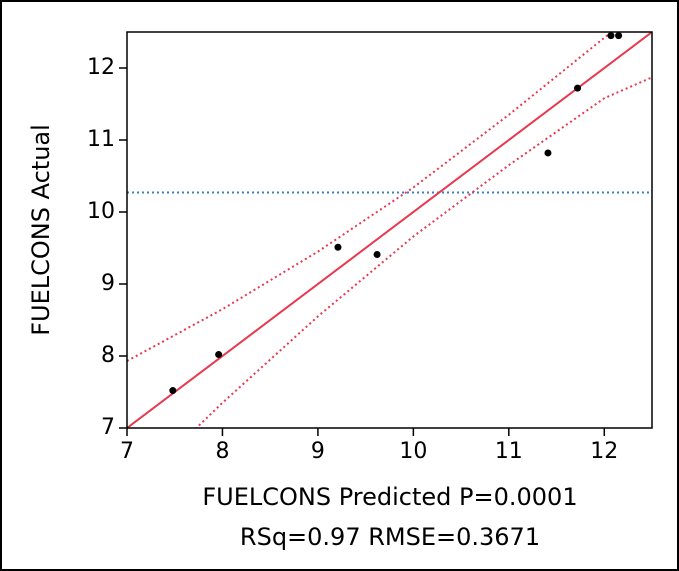  I want to click on y-tick-label: 12, so click(101, 67).